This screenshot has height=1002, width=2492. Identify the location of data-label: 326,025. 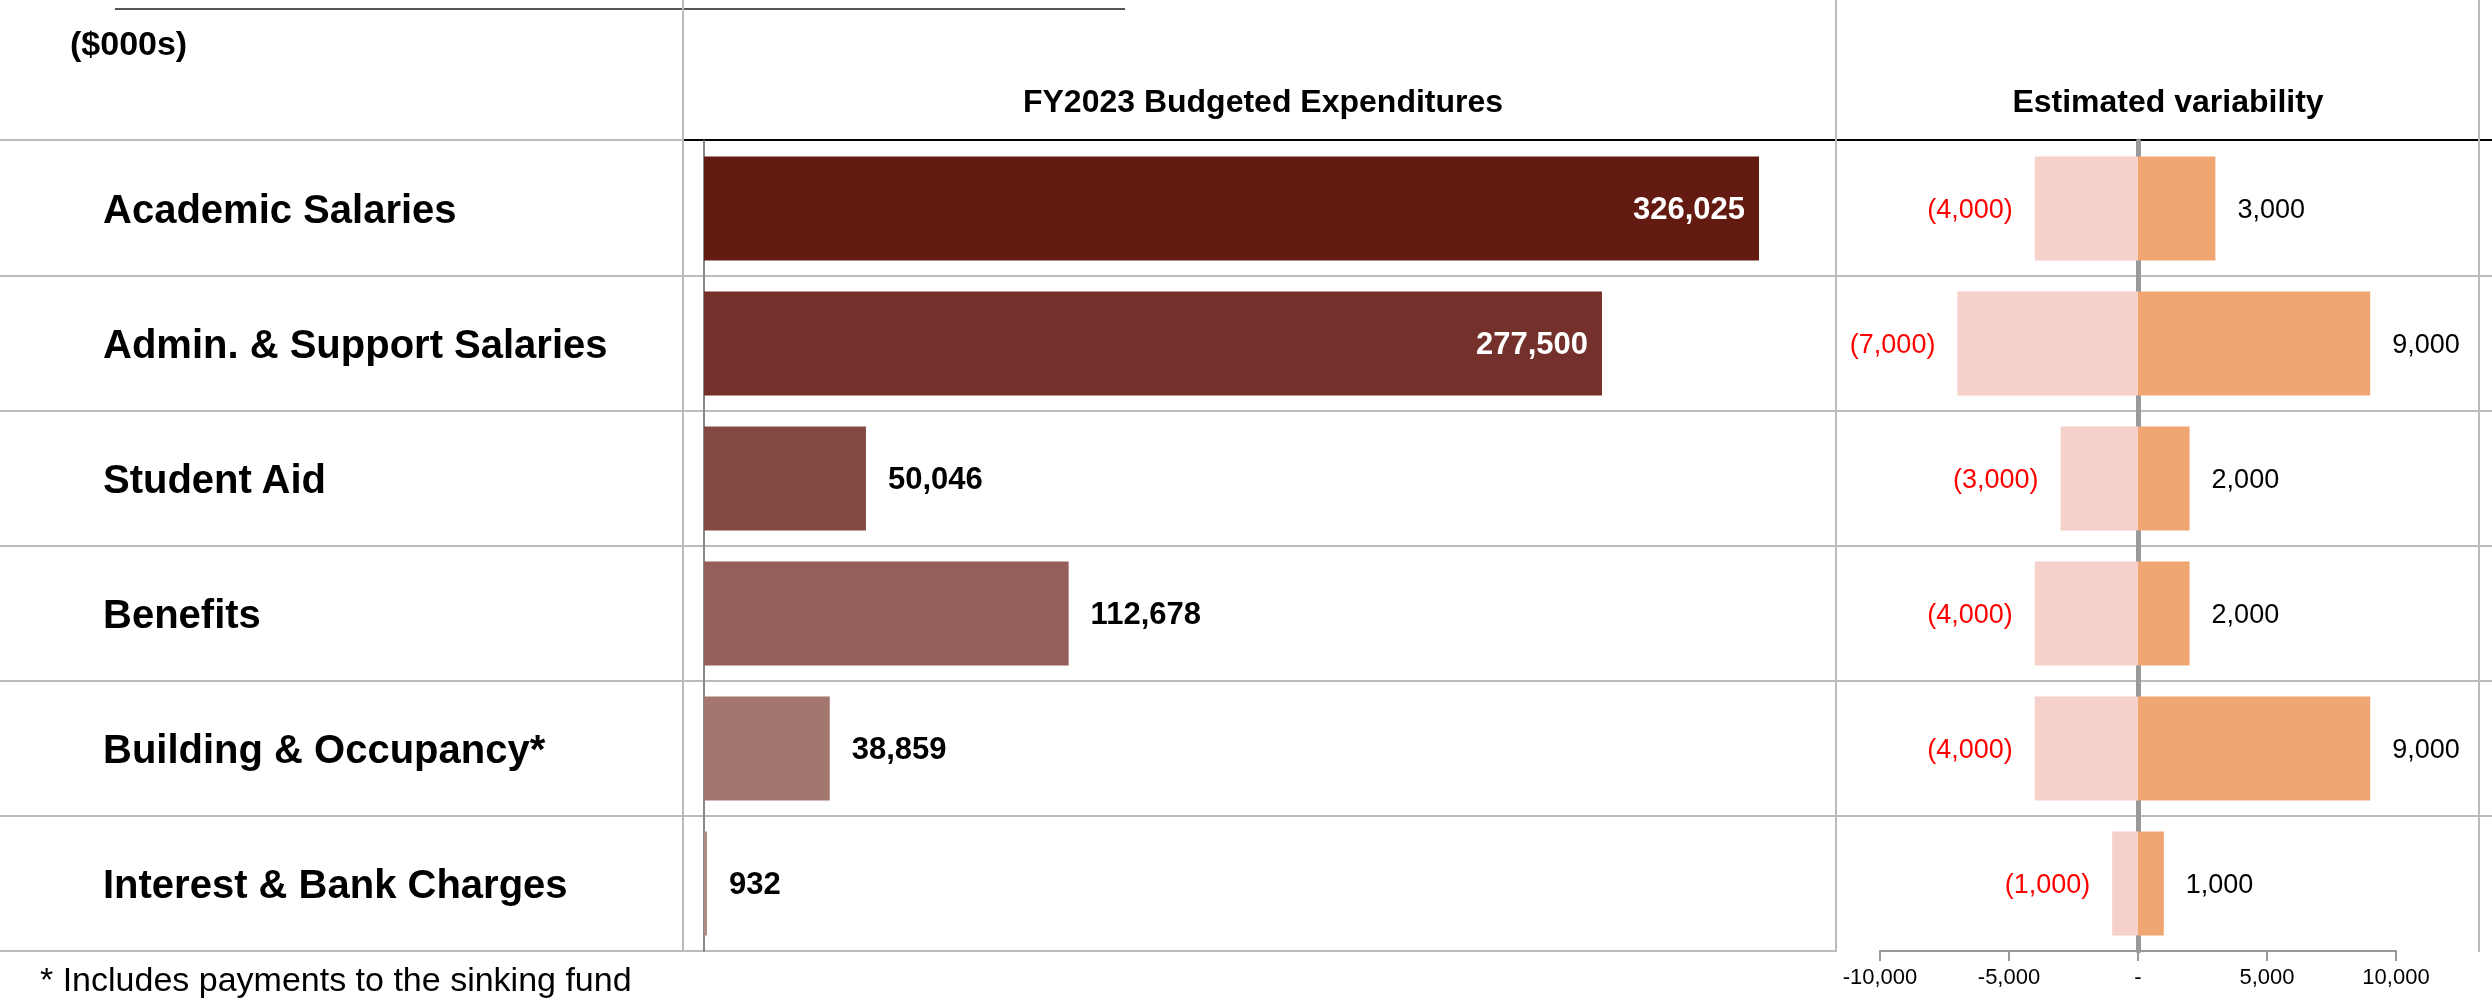
(1688, 208).